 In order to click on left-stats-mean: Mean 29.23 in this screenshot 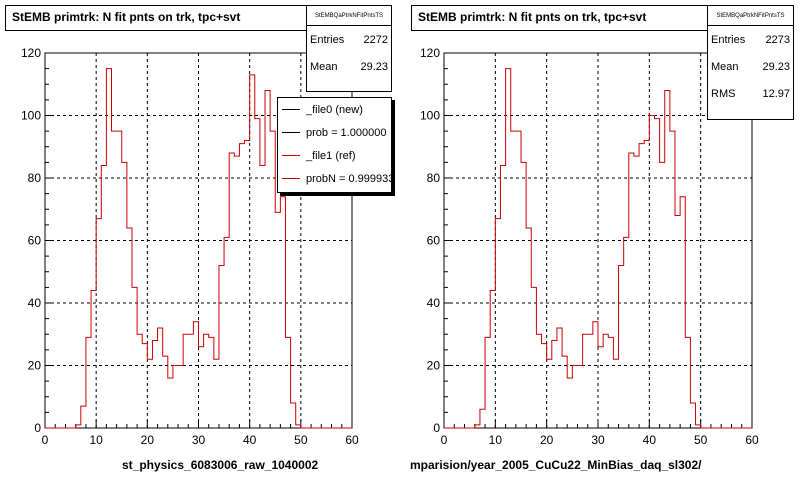, I will do `click(349, 66)`.